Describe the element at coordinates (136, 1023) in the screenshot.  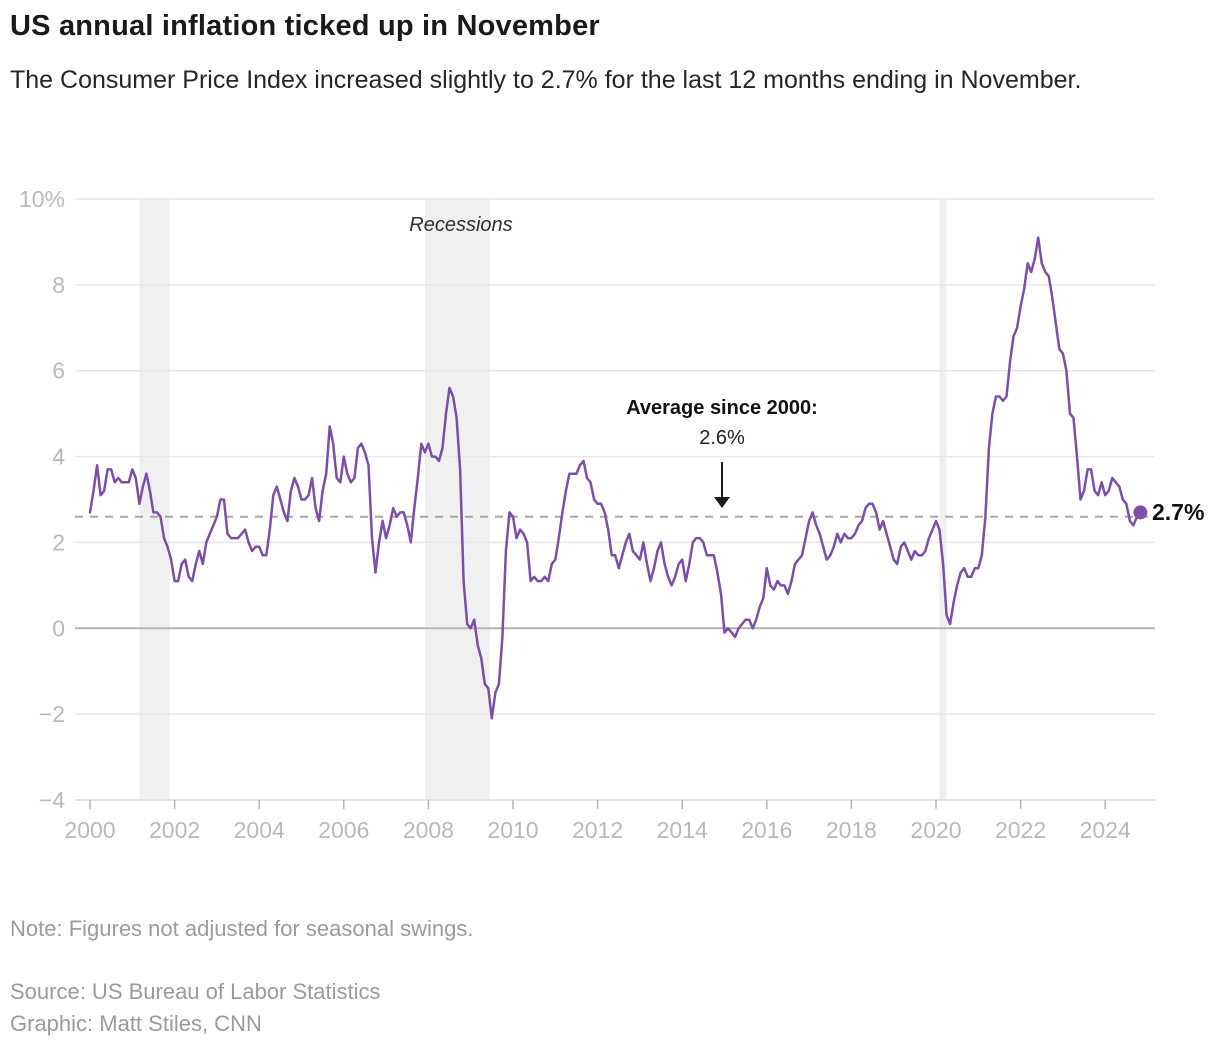
I see `credit-text: Graphic: Matt Stiles, CNN` at that location.